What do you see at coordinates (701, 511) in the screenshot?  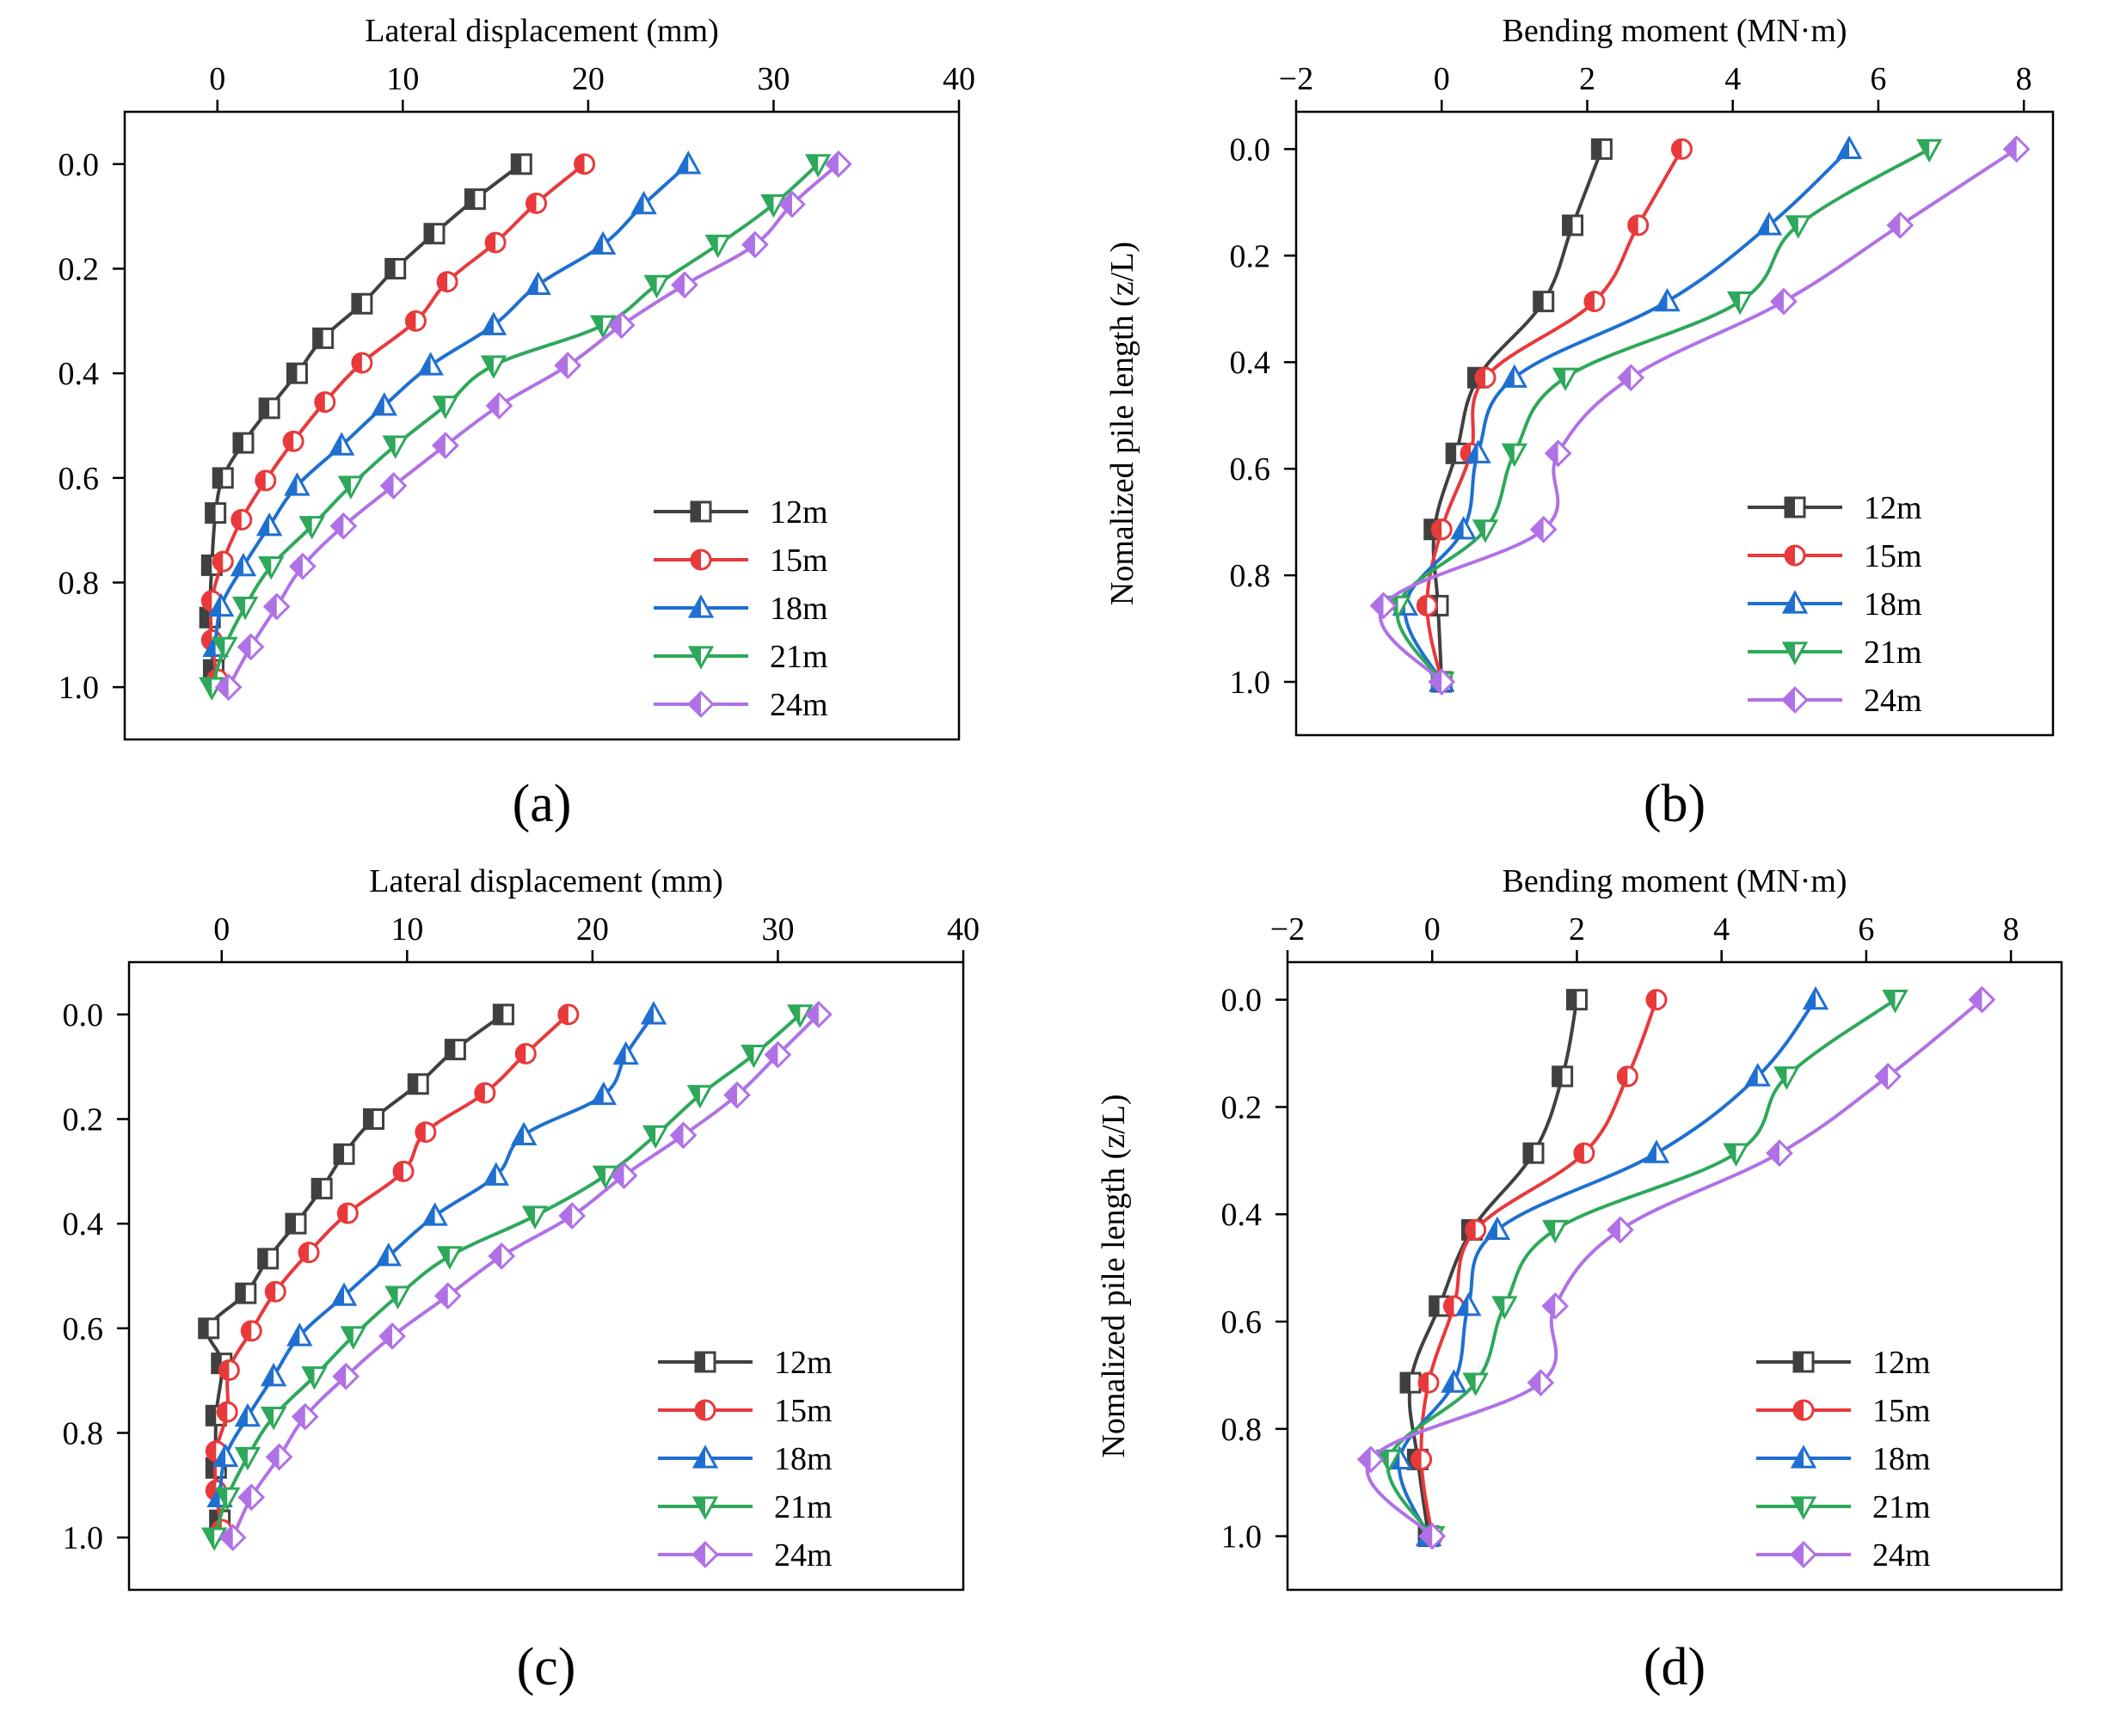 I see `legend-marker-12m-outline` at bounding box center [701, 511].